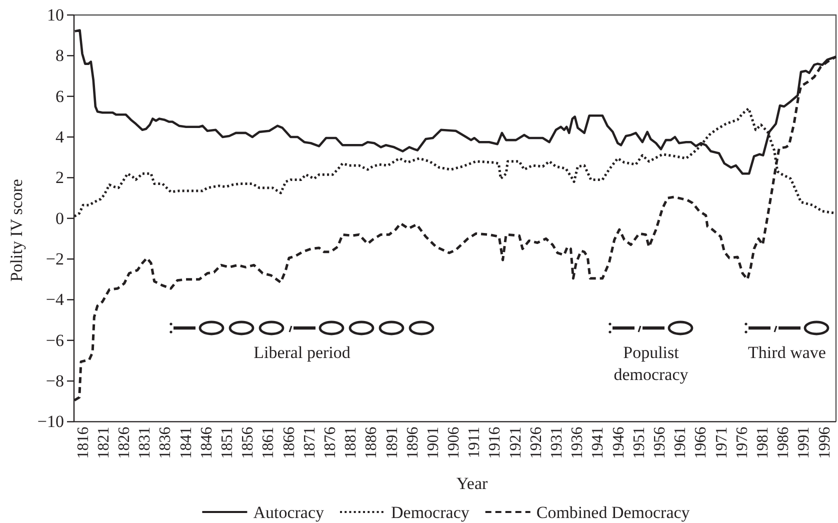  What do you see at coordinates (302, 352) in the screenshot?
I see `annotation: Liberal period` at bounding box center [302, 352].